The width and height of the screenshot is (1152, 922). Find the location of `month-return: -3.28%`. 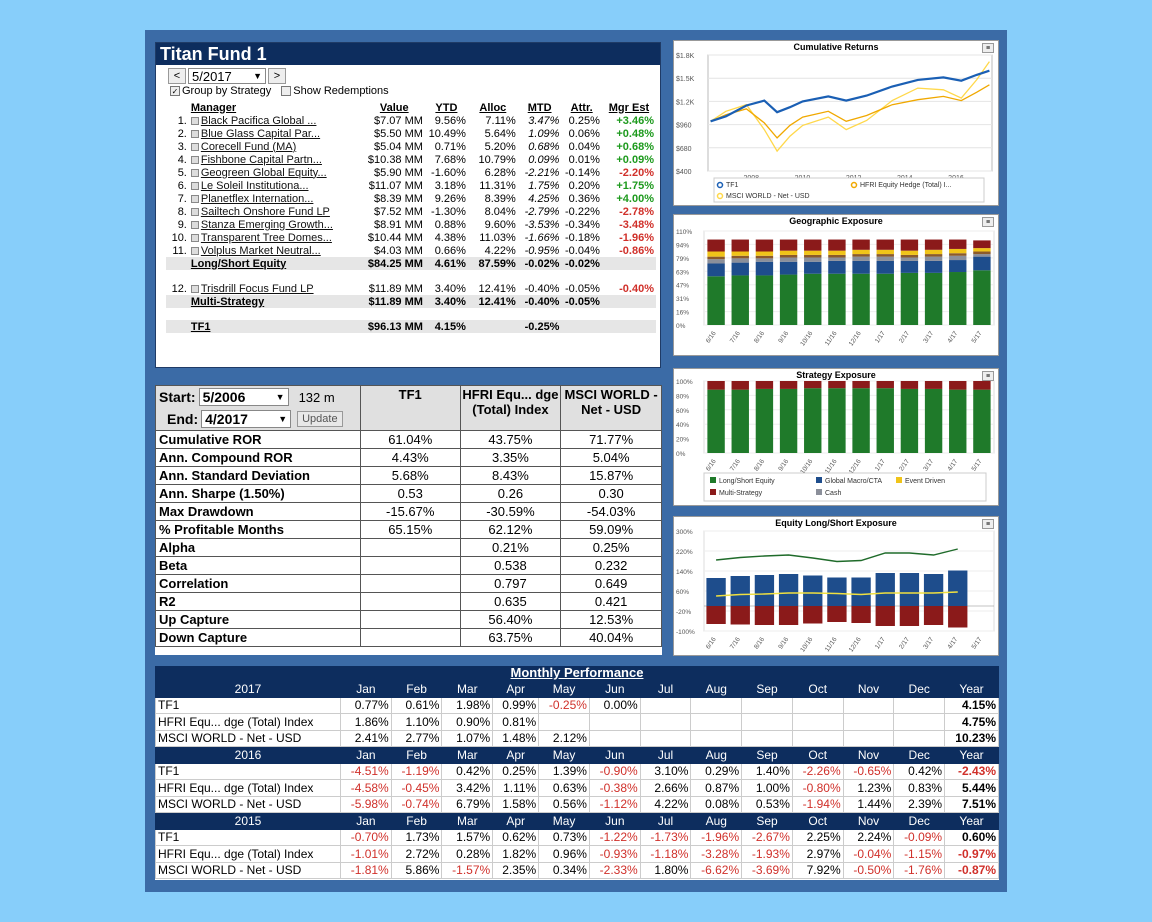

month-return: -3.28% is located at coordinates (716, 854).